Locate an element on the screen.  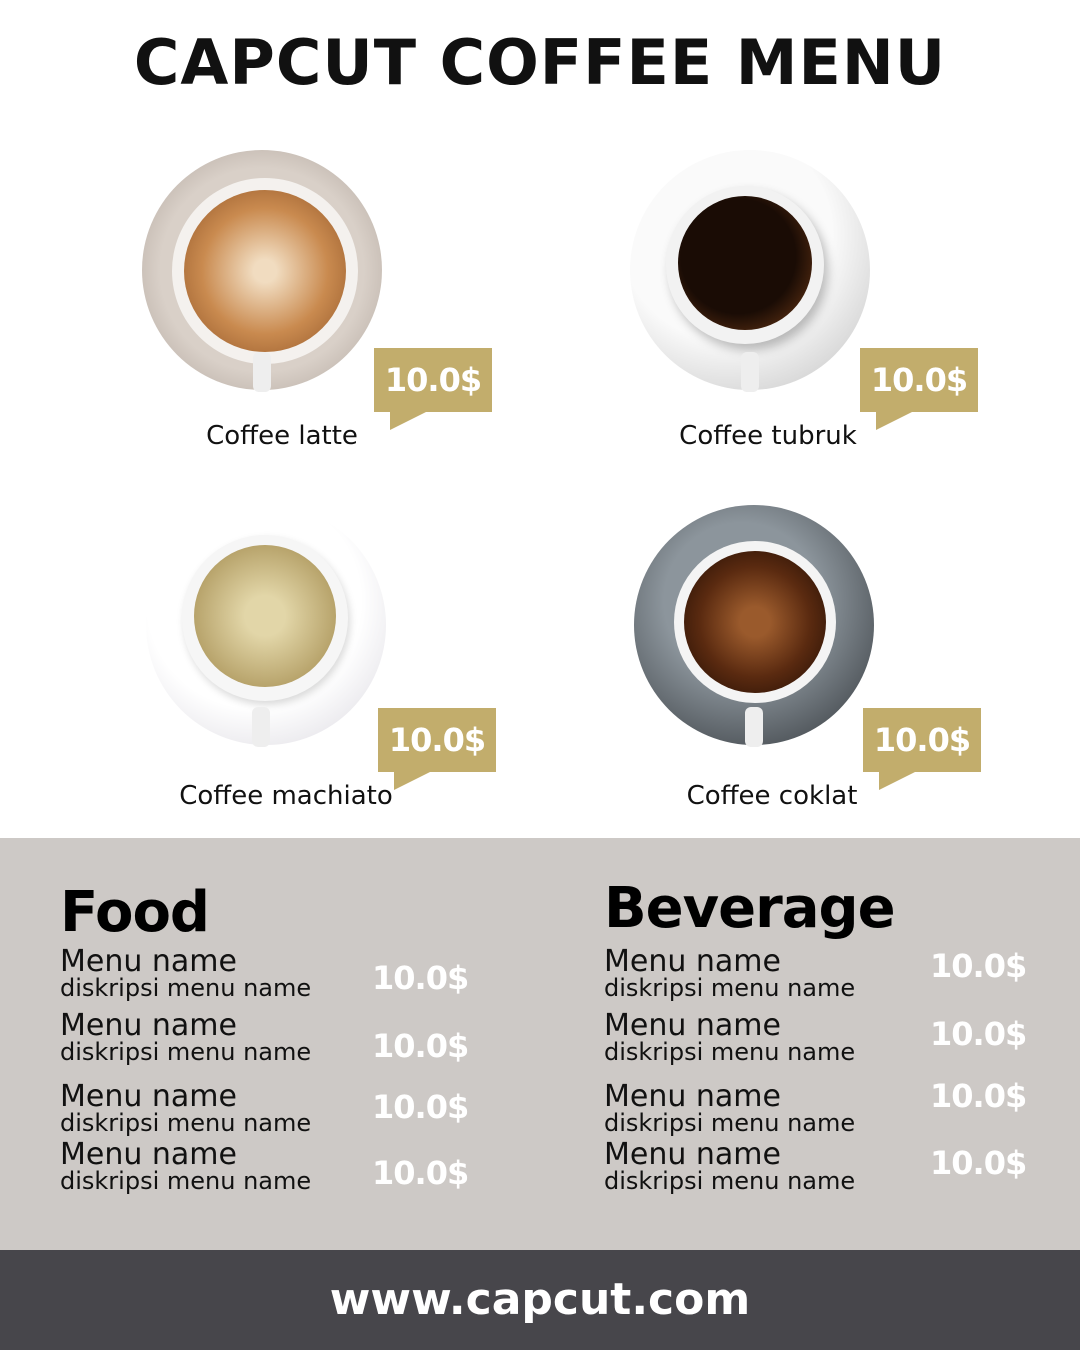
coffee-name: Coffee tubruk is located at coordinates (768, 436).